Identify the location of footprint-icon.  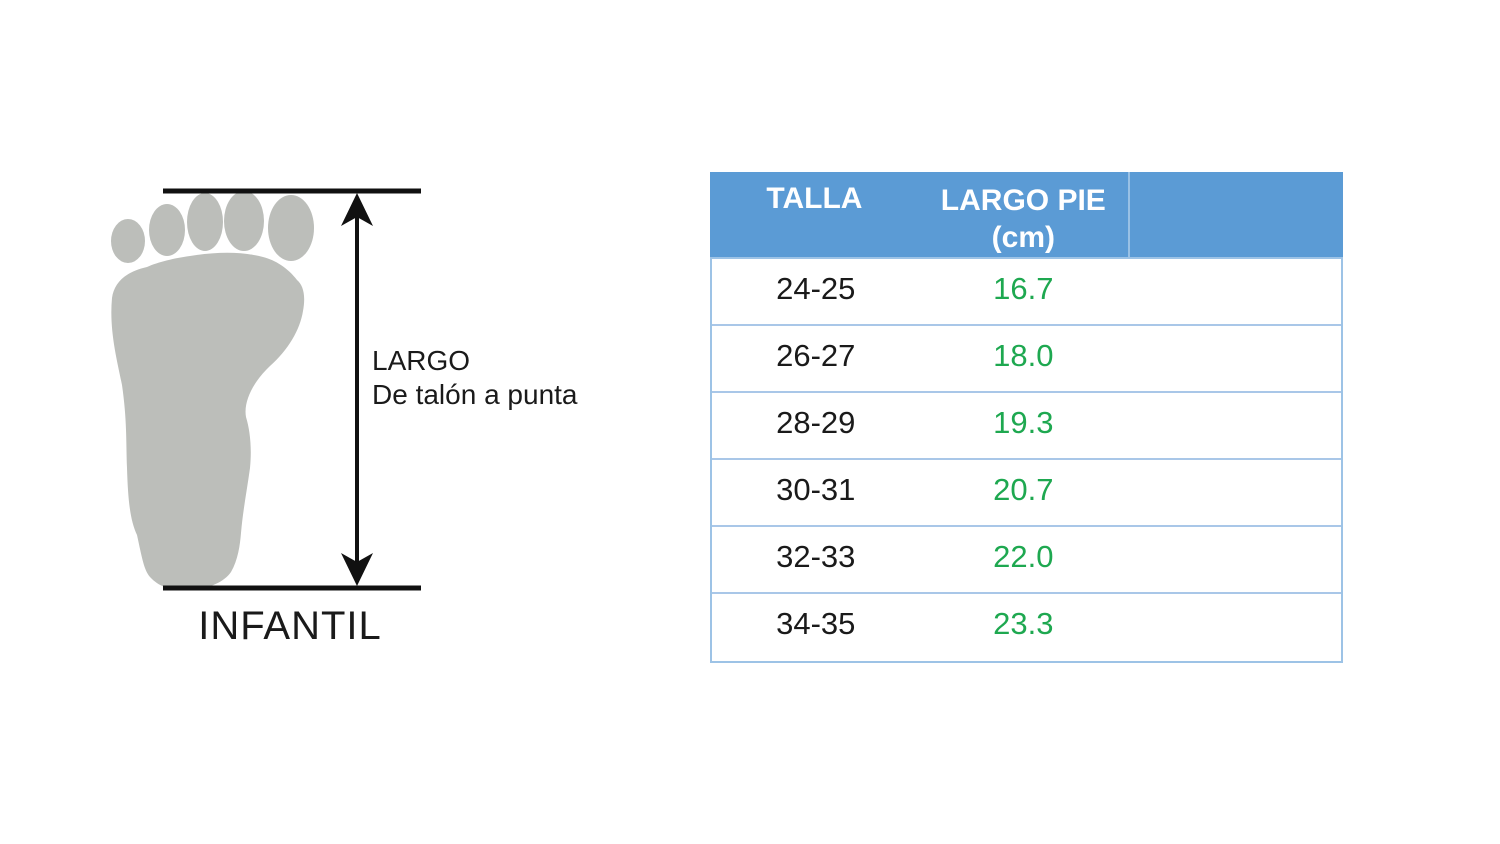
(212, 391).